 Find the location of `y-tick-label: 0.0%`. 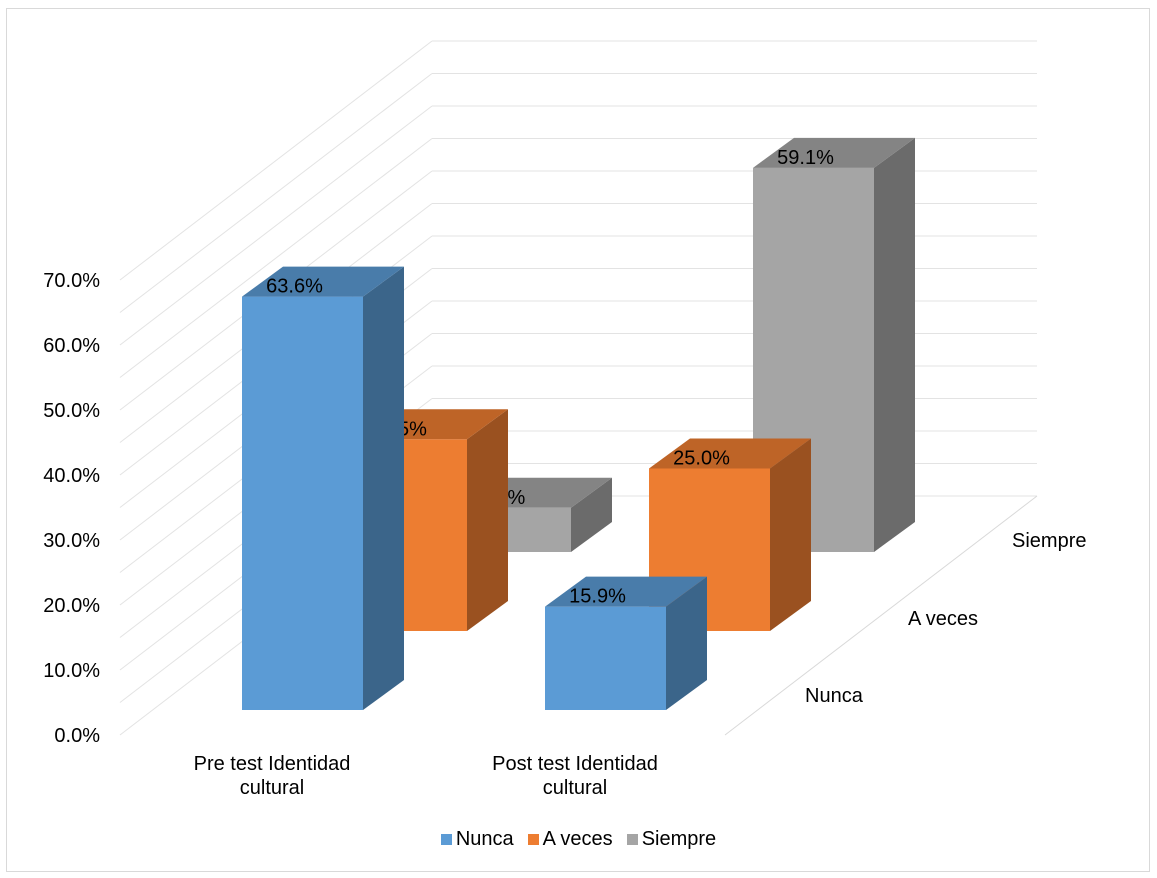

y-tick-label: 0.0% is located at coordinates (77, 736).